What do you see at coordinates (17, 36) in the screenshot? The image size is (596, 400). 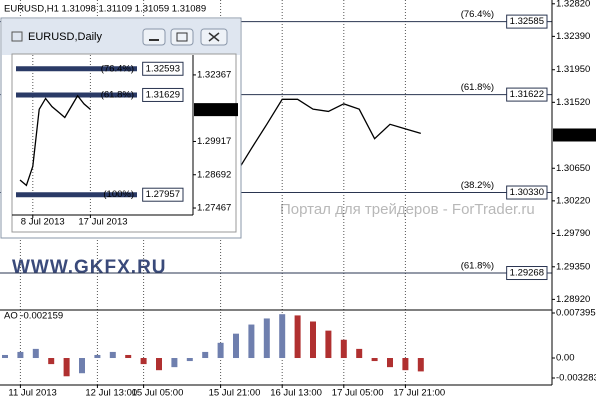 I see `window-icon` at bounding box center [17, 36].